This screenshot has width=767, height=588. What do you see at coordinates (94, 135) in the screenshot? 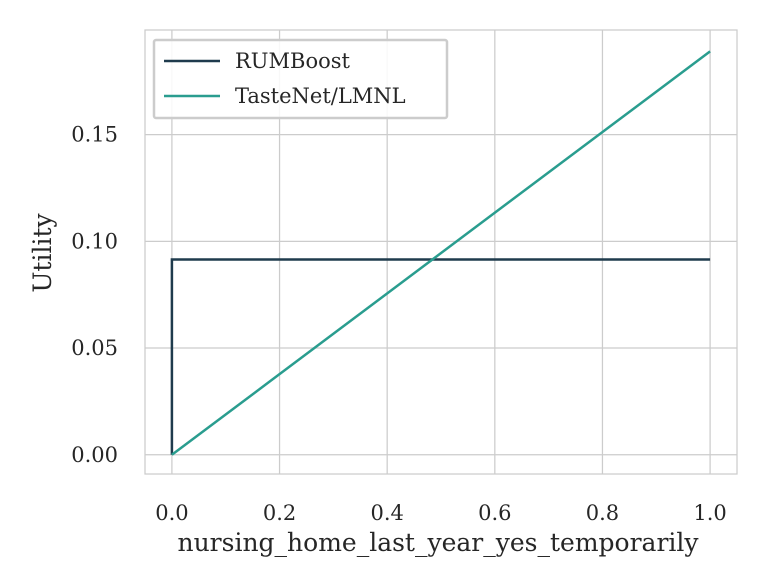
I see `y-tick-label: 0.15` at bounding box center [94, 135].